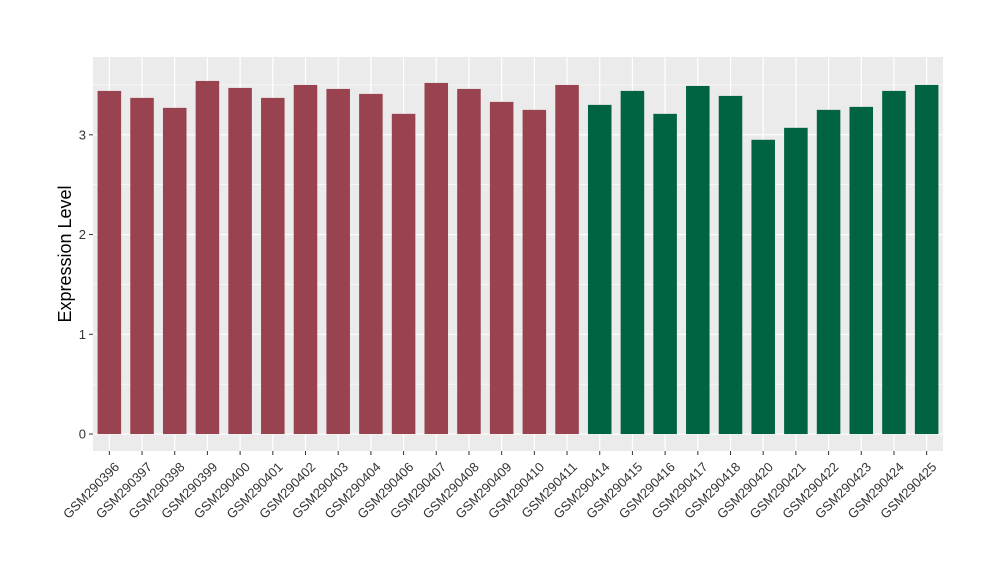 This screenshot has width=1000, height=580. What do you see at coordinates (698, 260) in the screenshot?
I see `bar-GSM290417` at bounding box center [698, 260].